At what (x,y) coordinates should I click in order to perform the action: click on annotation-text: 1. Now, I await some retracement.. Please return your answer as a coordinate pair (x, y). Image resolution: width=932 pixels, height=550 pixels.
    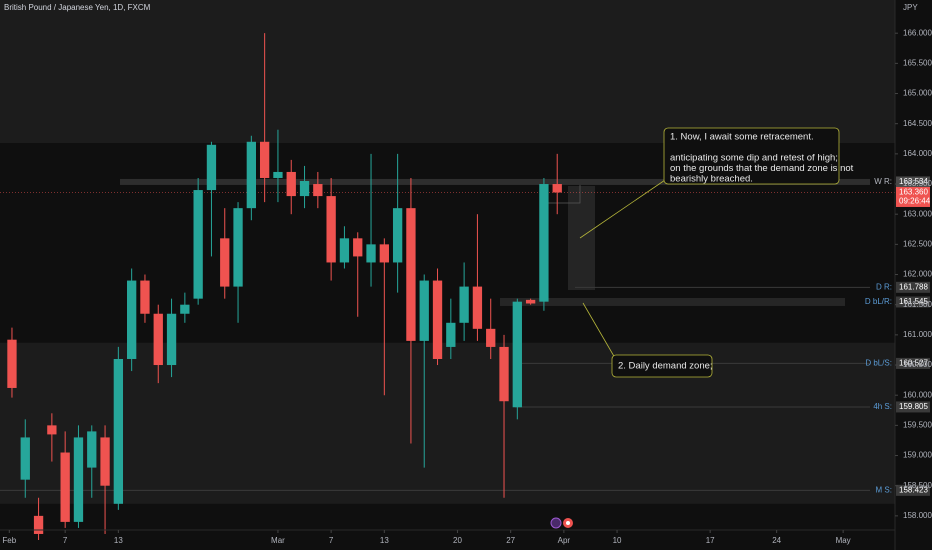
    Looking at the image, I should click on (742, 137).